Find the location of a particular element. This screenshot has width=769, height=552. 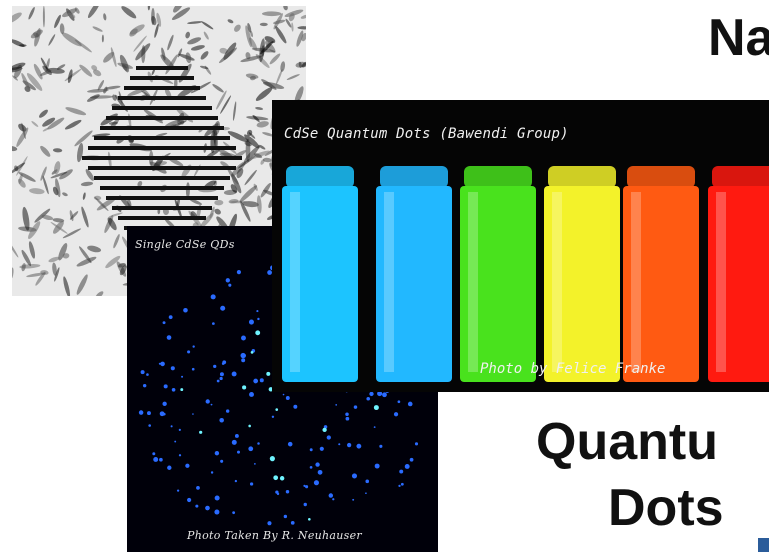

single-qd-photo-credit: Photo Taken By R. Neuhauser is located at coordinates (274, 535).